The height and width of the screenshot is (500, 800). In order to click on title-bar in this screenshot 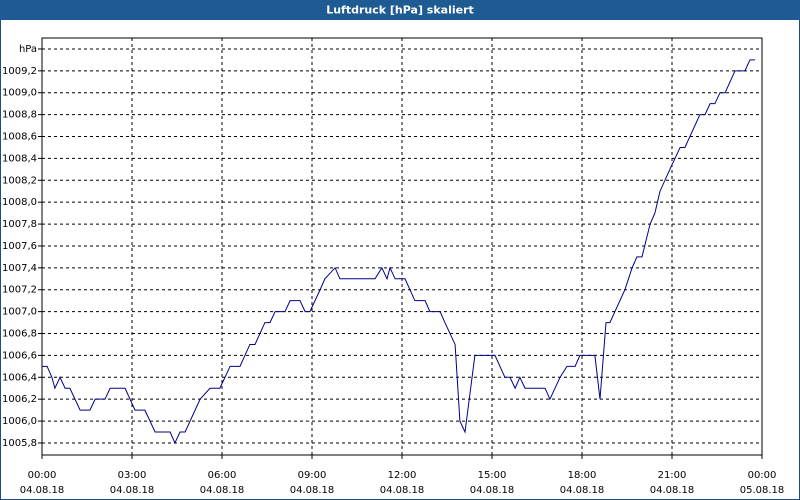, I will do `click(400, 10)`.